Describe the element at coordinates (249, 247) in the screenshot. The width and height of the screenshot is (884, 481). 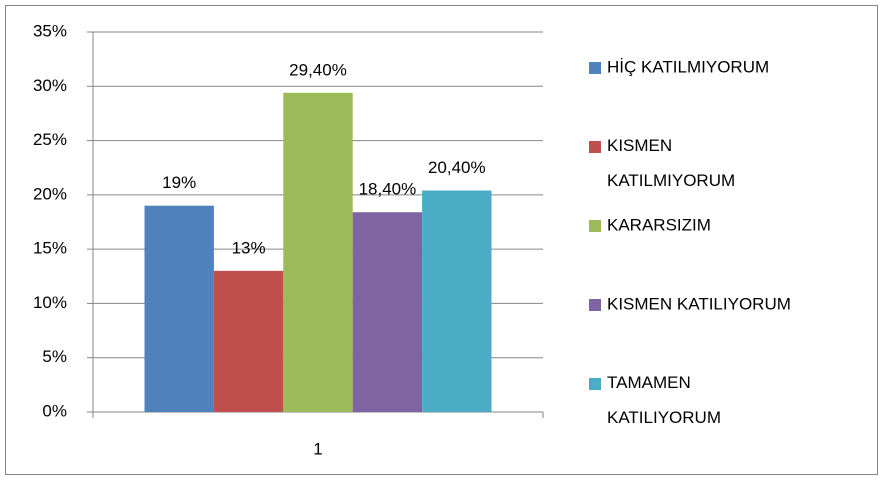
I see `data-label: 13%` at that location.